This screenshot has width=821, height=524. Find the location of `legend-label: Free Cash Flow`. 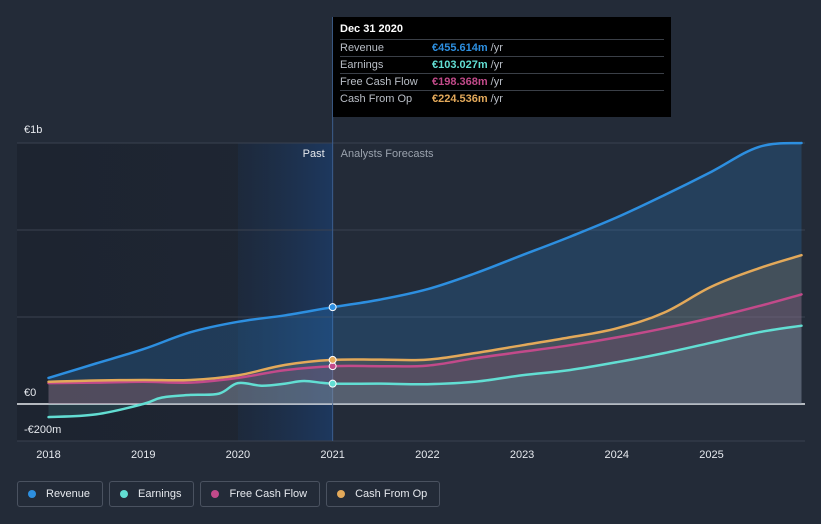

legend-label: Free Cash Flow is located at coordinates (268, 494).